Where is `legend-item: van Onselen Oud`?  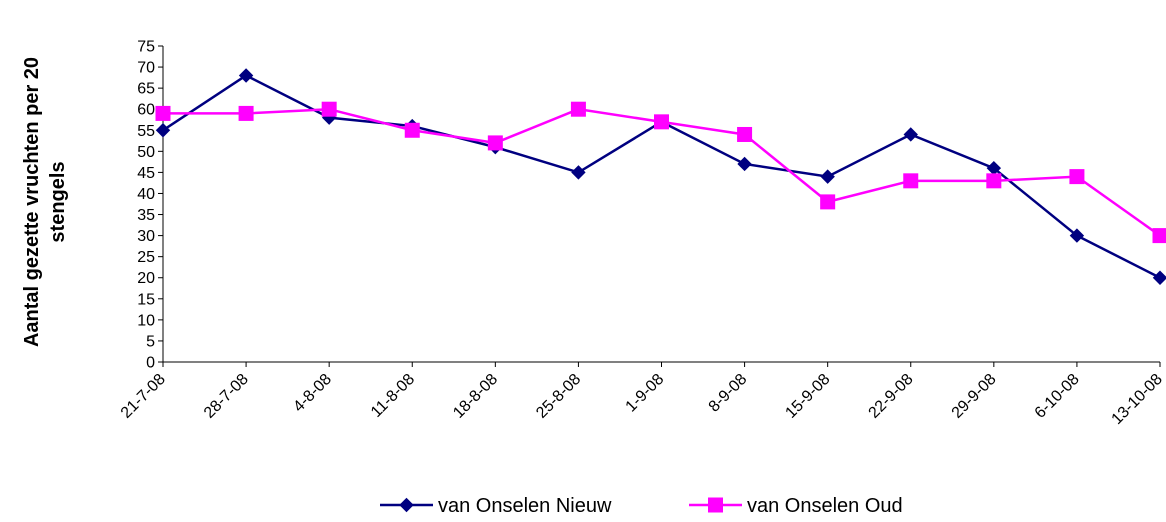 legend-item: van Onselen Oud is located at coordinates (796, 506).